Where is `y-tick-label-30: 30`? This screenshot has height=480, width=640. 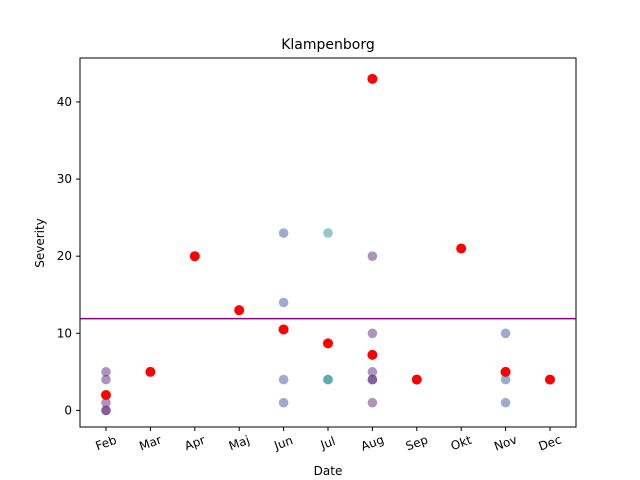
y-tick-label-30: 30 is located at coordinates (64, 179).